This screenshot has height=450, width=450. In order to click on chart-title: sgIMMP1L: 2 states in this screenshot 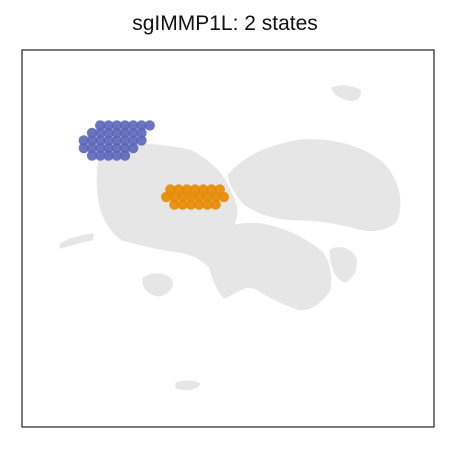, I will do `click(225, 23)`.